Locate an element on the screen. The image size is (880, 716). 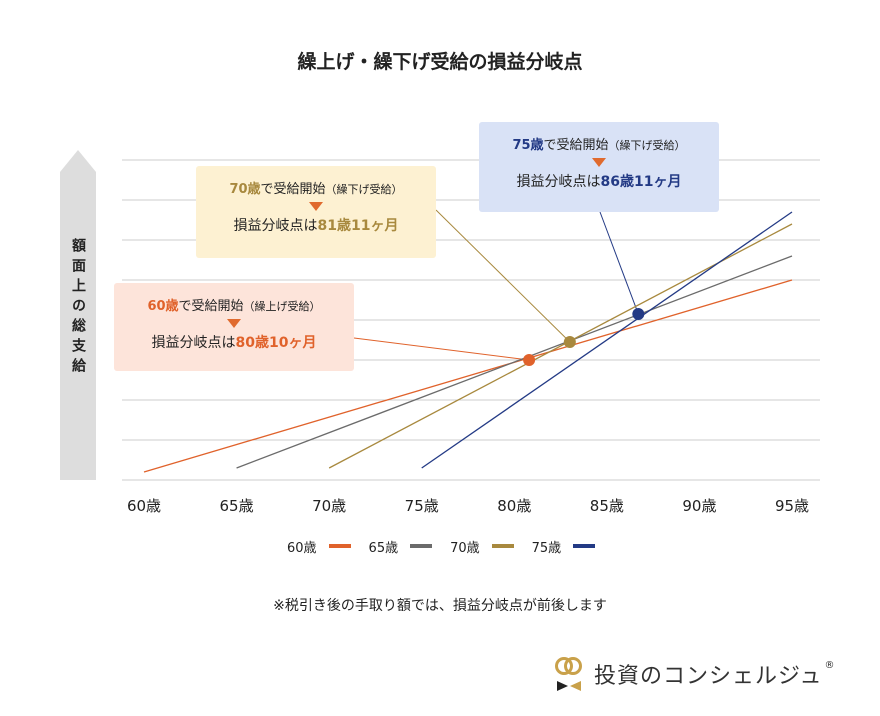
x-tick-label: 65歳 is located at coordinates (237, 506).